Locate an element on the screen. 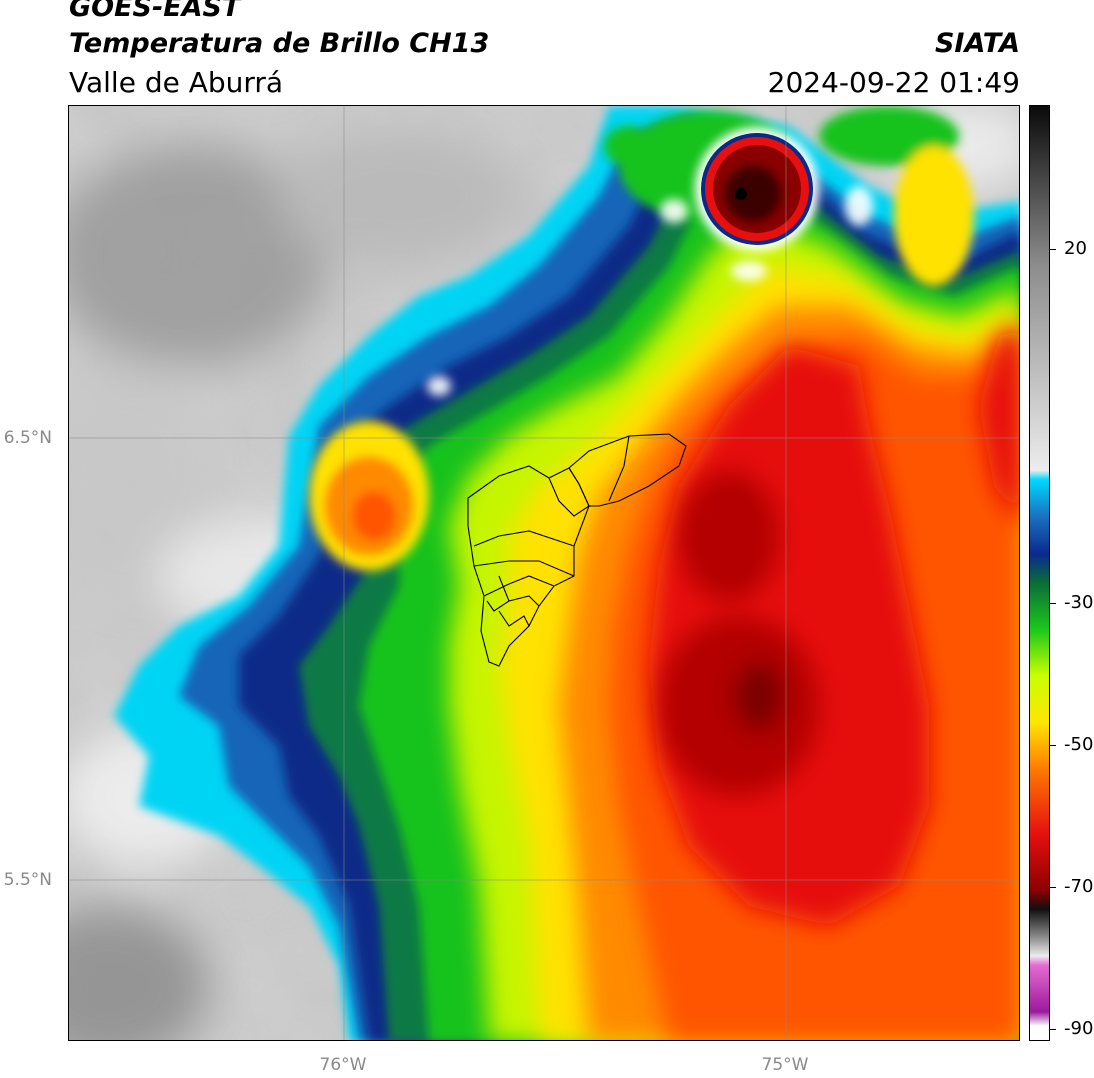 Image resolution: width=1094 pixels, height=1078 pixels. colorbar-label: -50 is located at coordinates (1079, 744).